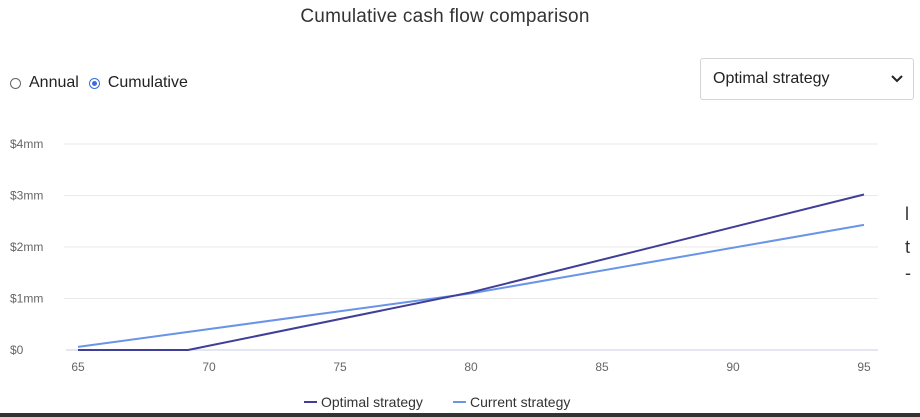 The width and height of the screenshot is (920, 417). What do you see at coordinates (54, 82) in the screenshot?
I see `annual-radio-label: Annual` at bounding box center [54, 82].